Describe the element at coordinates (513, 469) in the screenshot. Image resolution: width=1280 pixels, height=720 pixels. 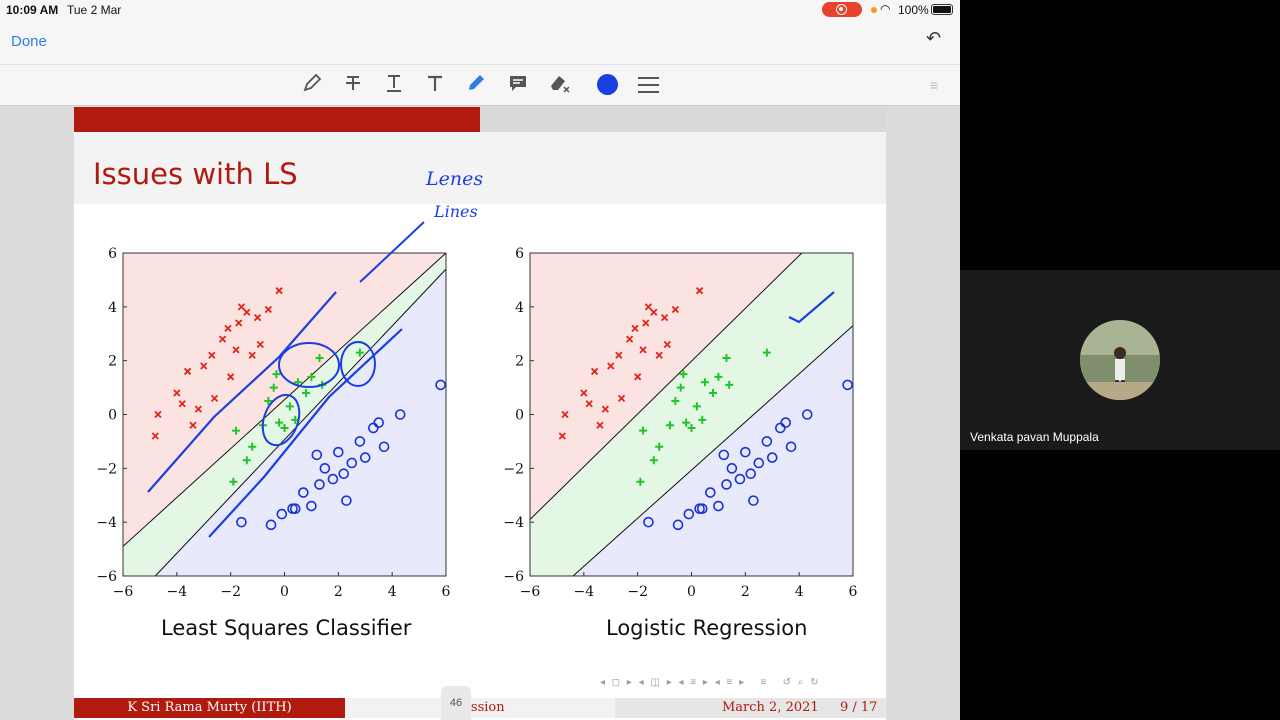
I see `y-tick-label: −2` at that location.